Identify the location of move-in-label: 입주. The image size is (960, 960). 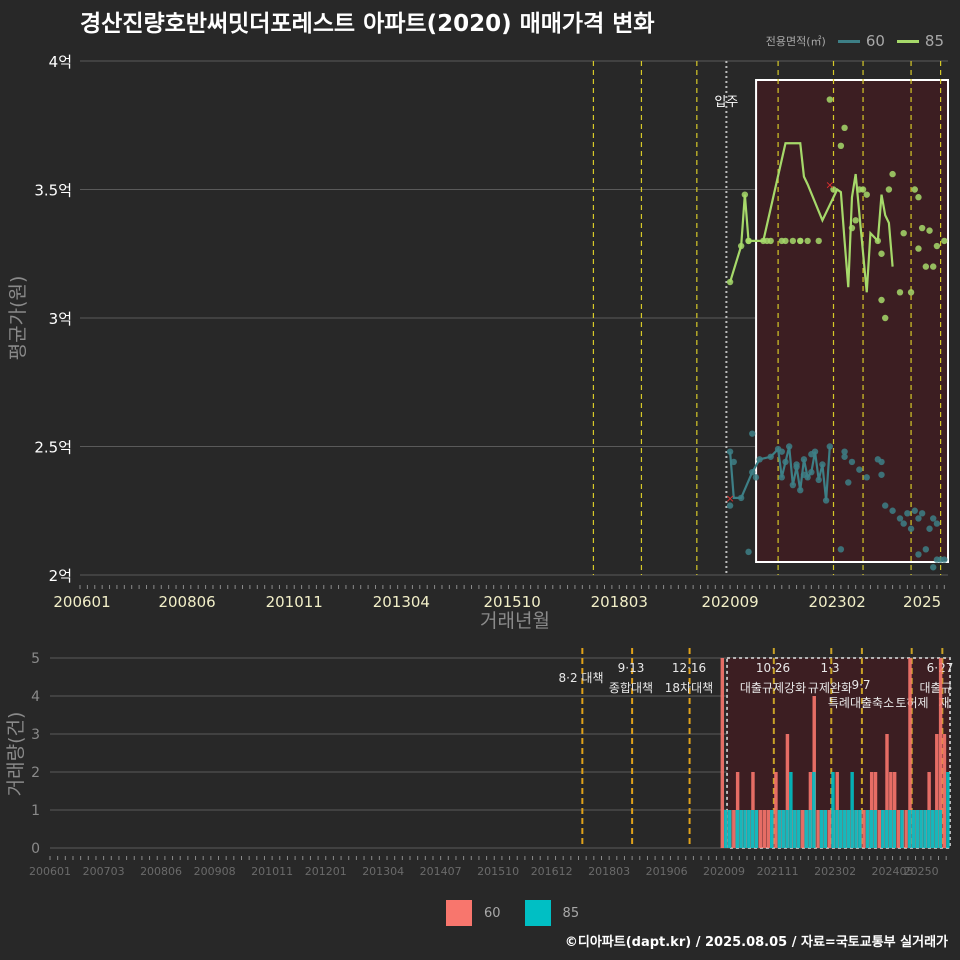
(726, 102).